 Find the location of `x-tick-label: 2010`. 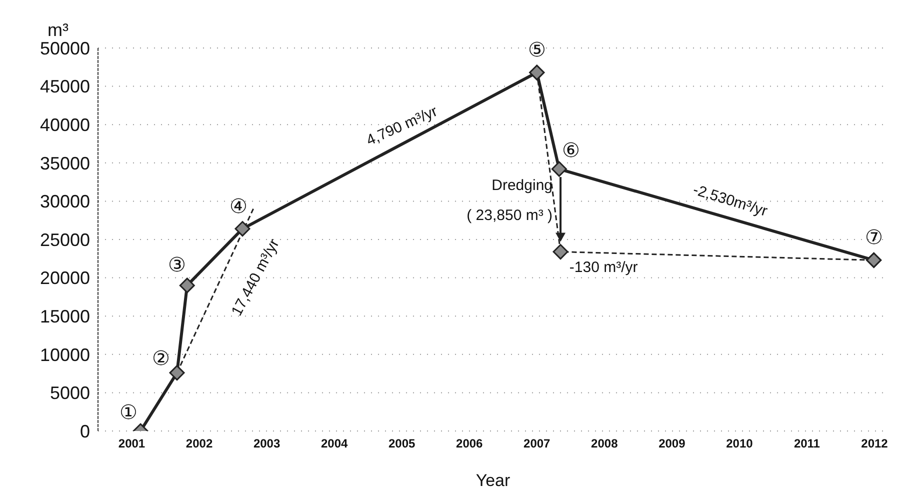

x-tick-label: 2010 is located at coordinates (740, 443).